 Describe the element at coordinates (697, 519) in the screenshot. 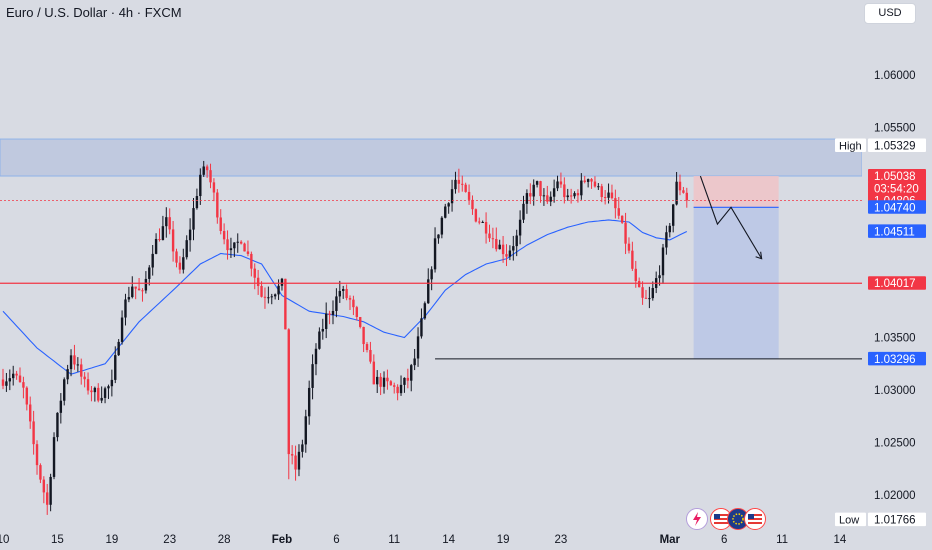

I see `lightning-icon` at that location.